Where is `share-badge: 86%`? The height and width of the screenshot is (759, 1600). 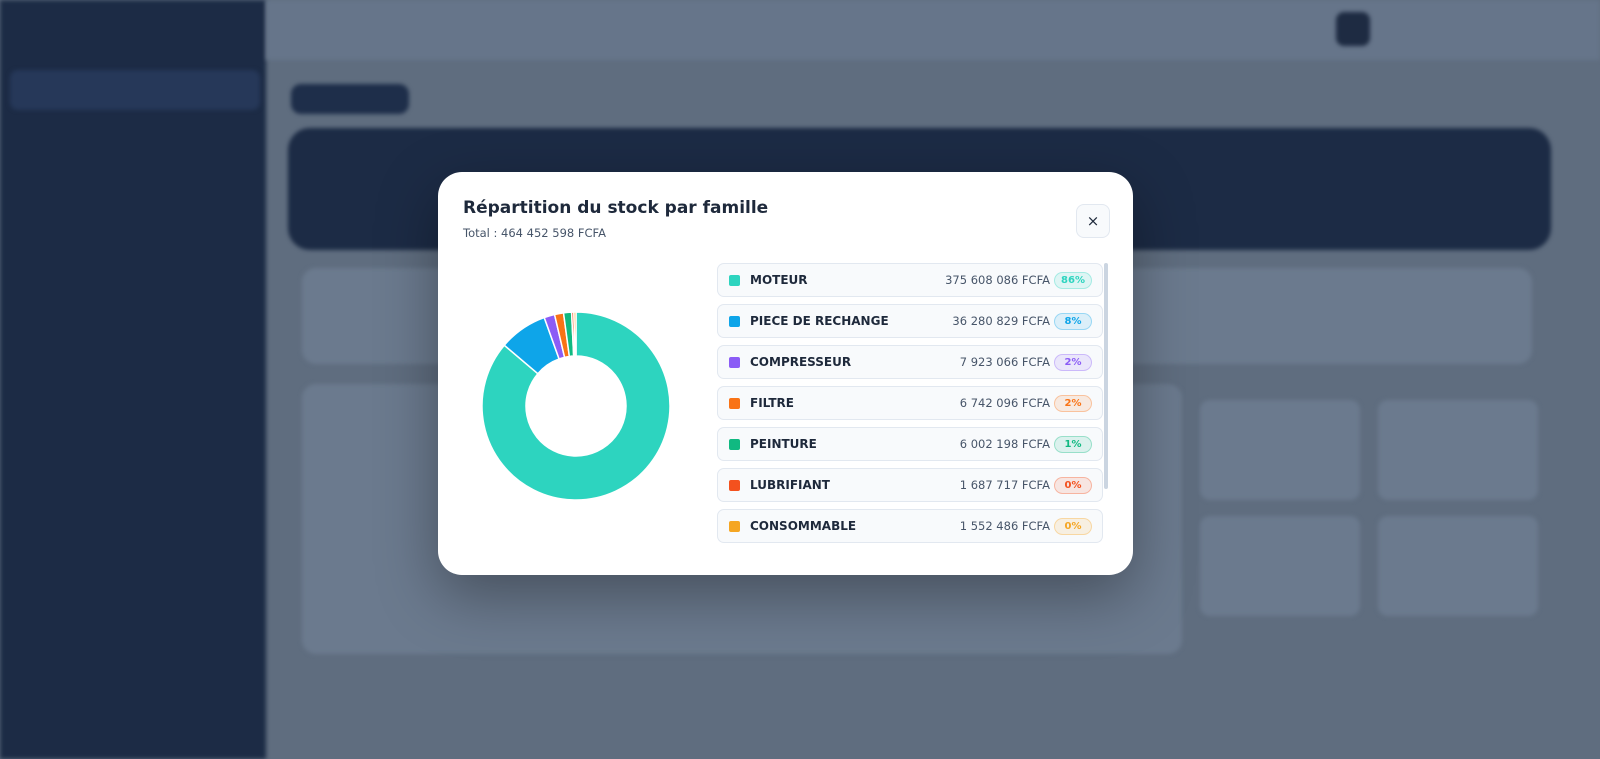
share-badge: 86% is located at coordinates (1073, 280).